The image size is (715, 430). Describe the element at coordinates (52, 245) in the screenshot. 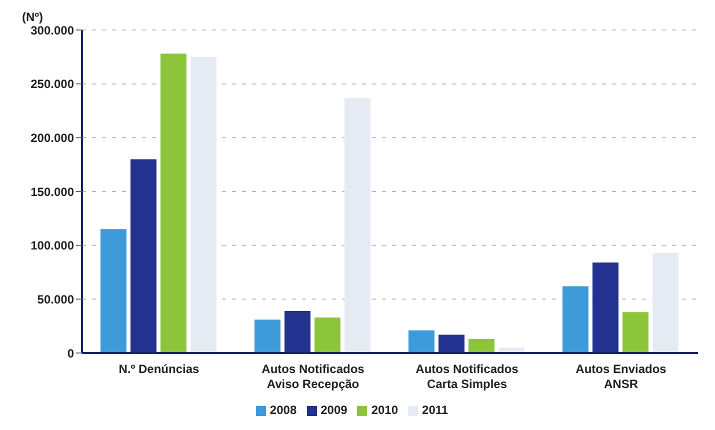

I see `y-tick-label: 100.000` at that location.